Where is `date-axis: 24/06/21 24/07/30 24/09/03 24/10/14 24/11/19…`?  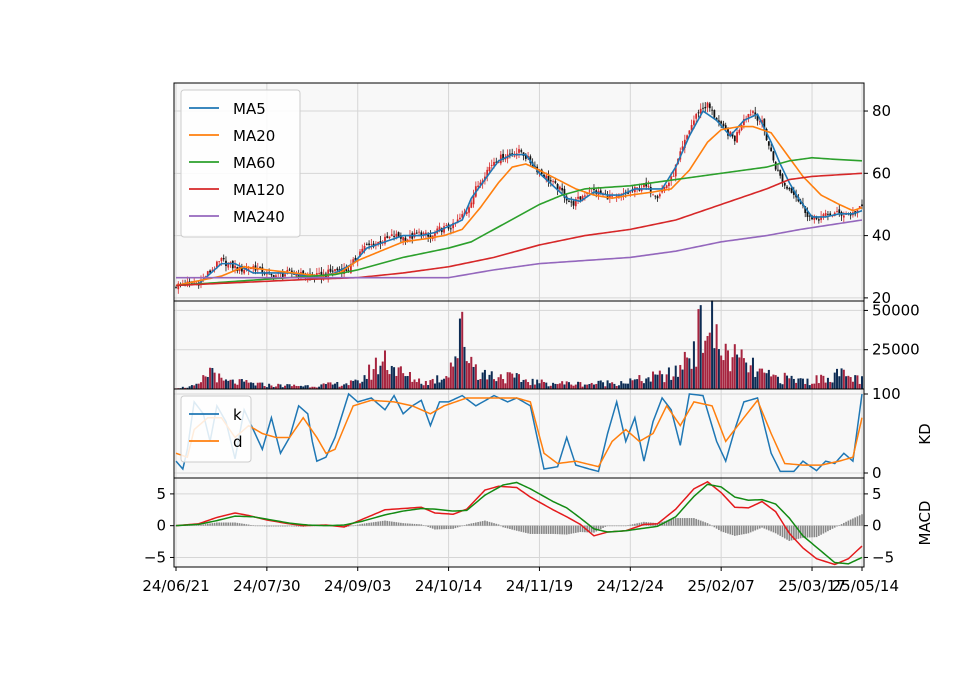 date-axis: 24/06/21 24/07/30 24/09/03 24/10/14 24/11/19… is located at coordinates (520, 581).